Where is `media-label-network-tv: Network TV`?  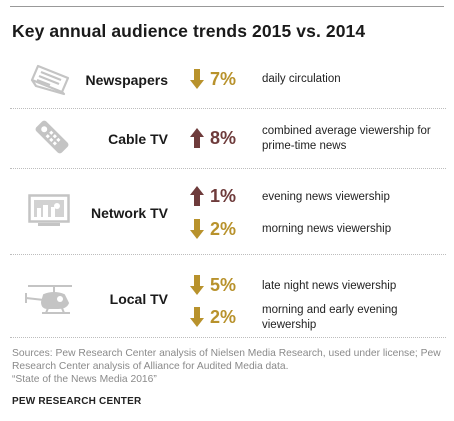
media-label-network-tv: Network TV is located at coordinates (129, 213).